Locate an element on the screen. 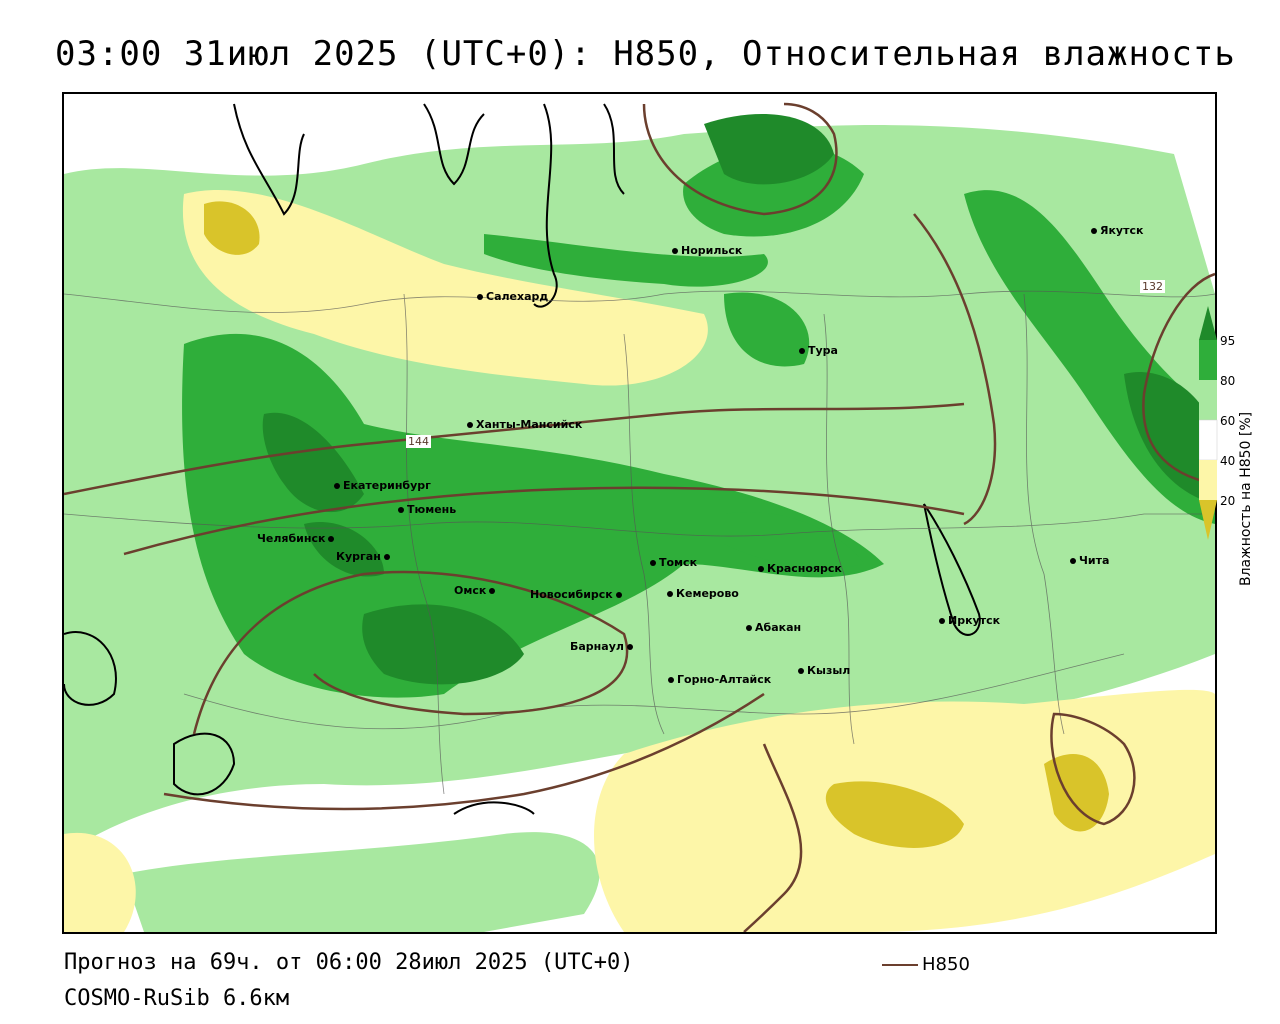 The width and height of the screenshot is (1280, 1024). city-name: Красноярск is located at coordinates (804, 568).